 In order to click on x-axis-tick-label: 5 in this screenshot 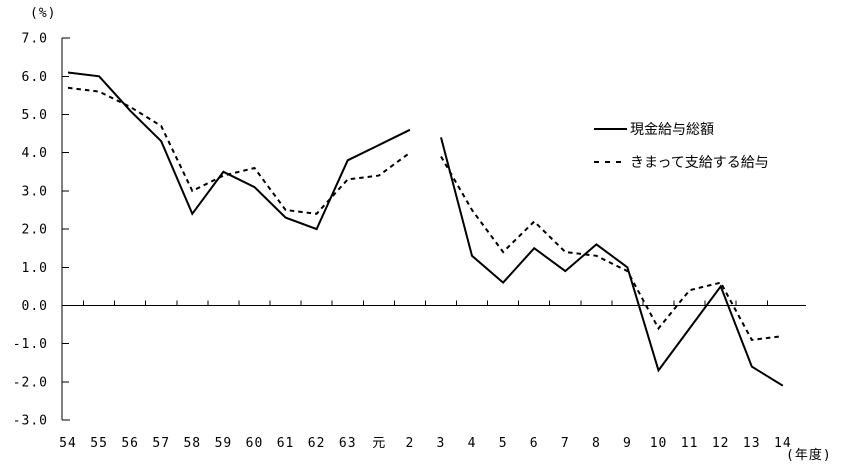, I will do `click(503, 443)`.